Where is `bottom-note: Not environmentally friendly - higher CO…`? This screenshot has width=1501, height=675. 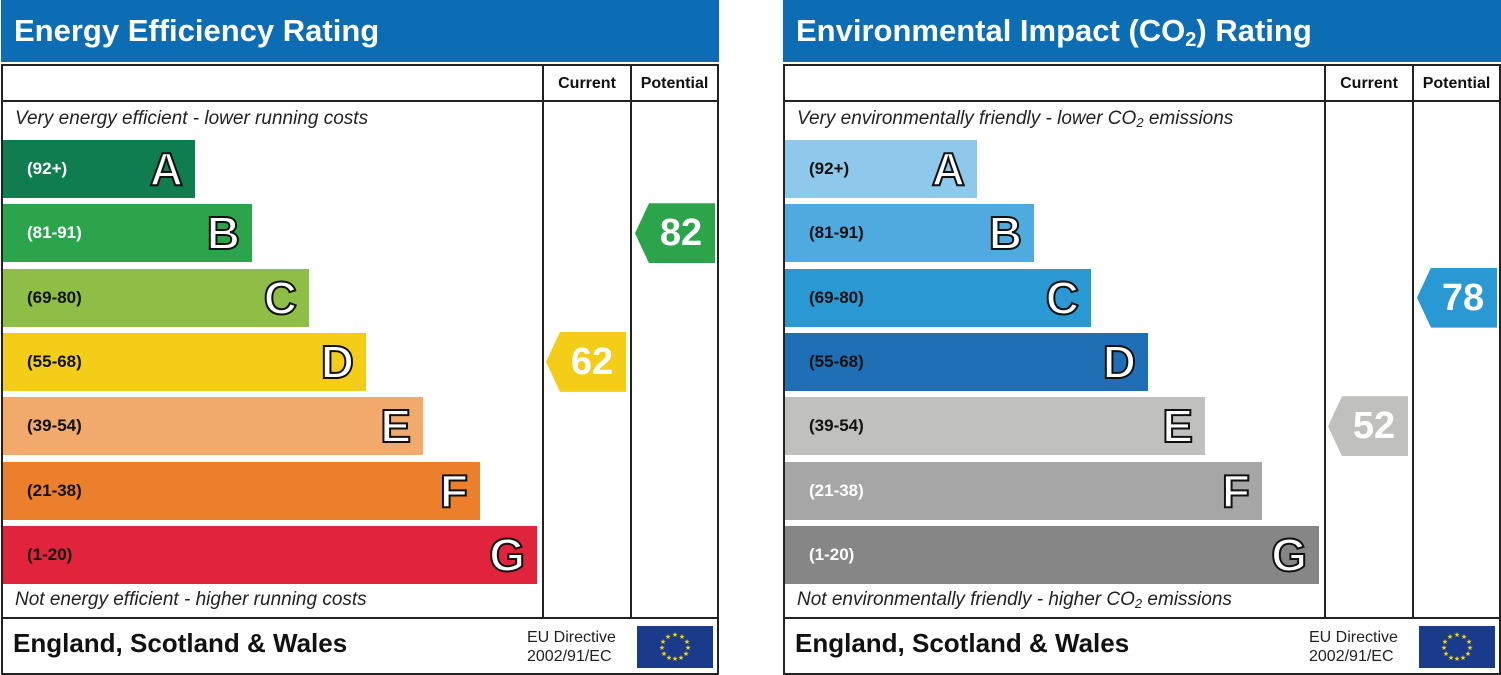 bottom-note: Not environmentally friendly - higher CO… is located at coordinates (1014, 600).